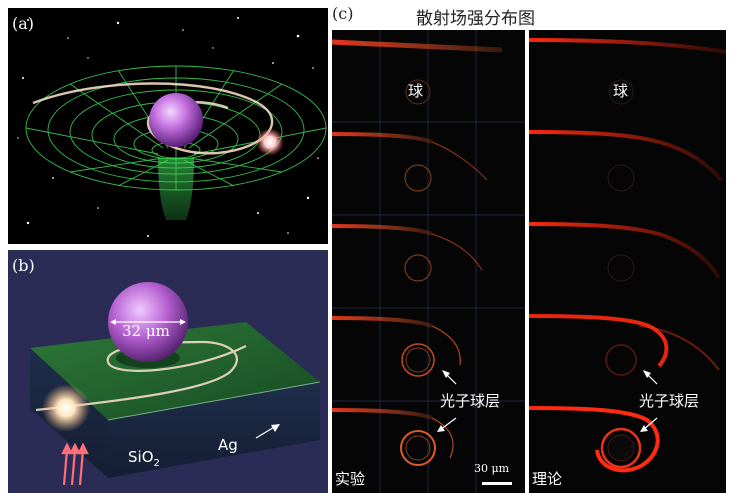 The height and width of the screenshot is (493, 734). Describe the element at coordinates (547, 479) in the screenshot. I see `theory-label: 理论` at that location.